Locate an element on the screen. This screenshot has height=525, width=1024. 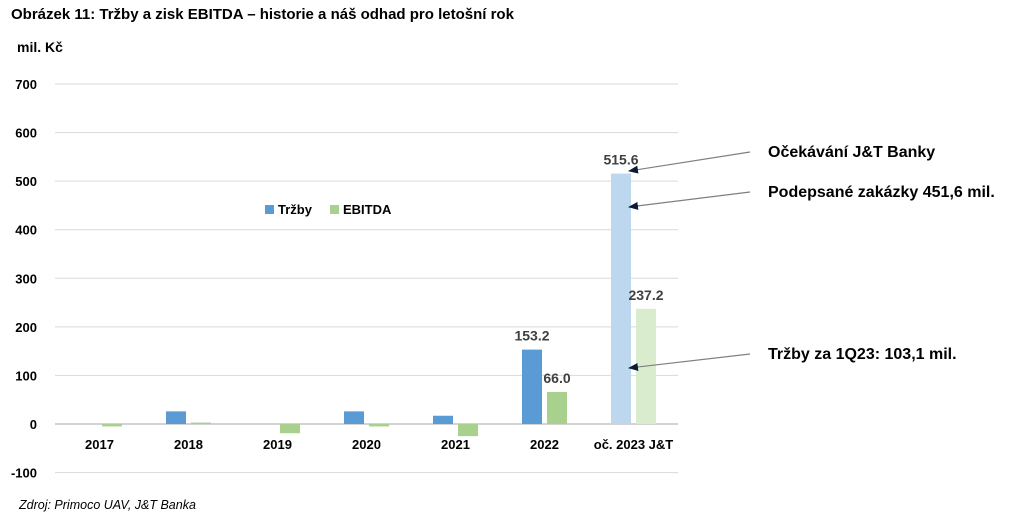
x-tick-label: 2018 is located at coordinates (188, 444).